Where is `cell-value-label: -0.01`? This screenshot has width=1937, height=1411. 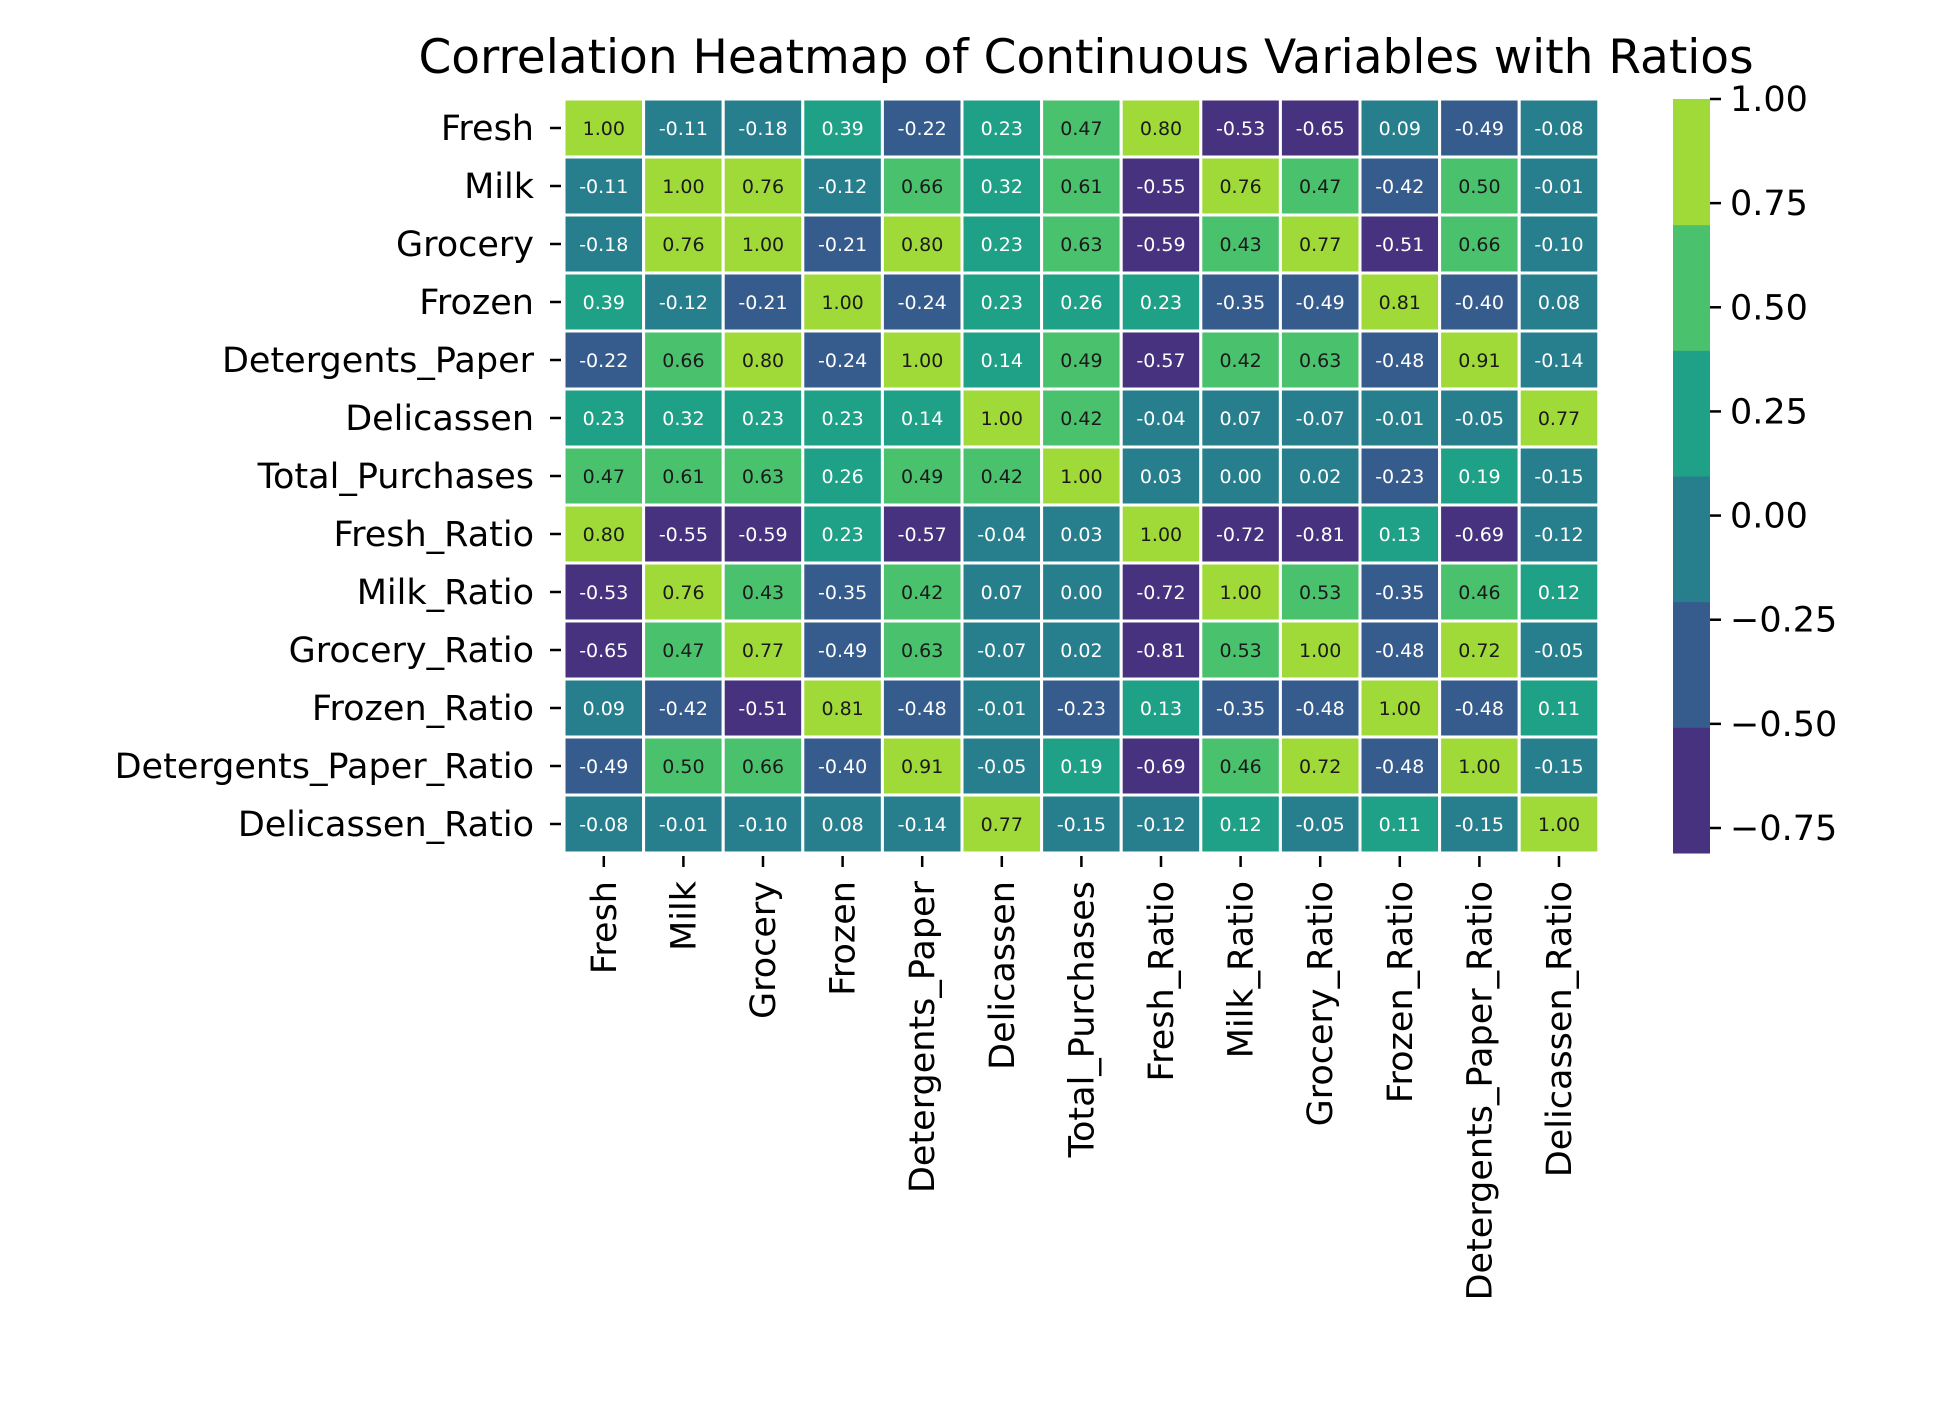
cell-value-label: -0.01 is located at coordinates (1001, 709).